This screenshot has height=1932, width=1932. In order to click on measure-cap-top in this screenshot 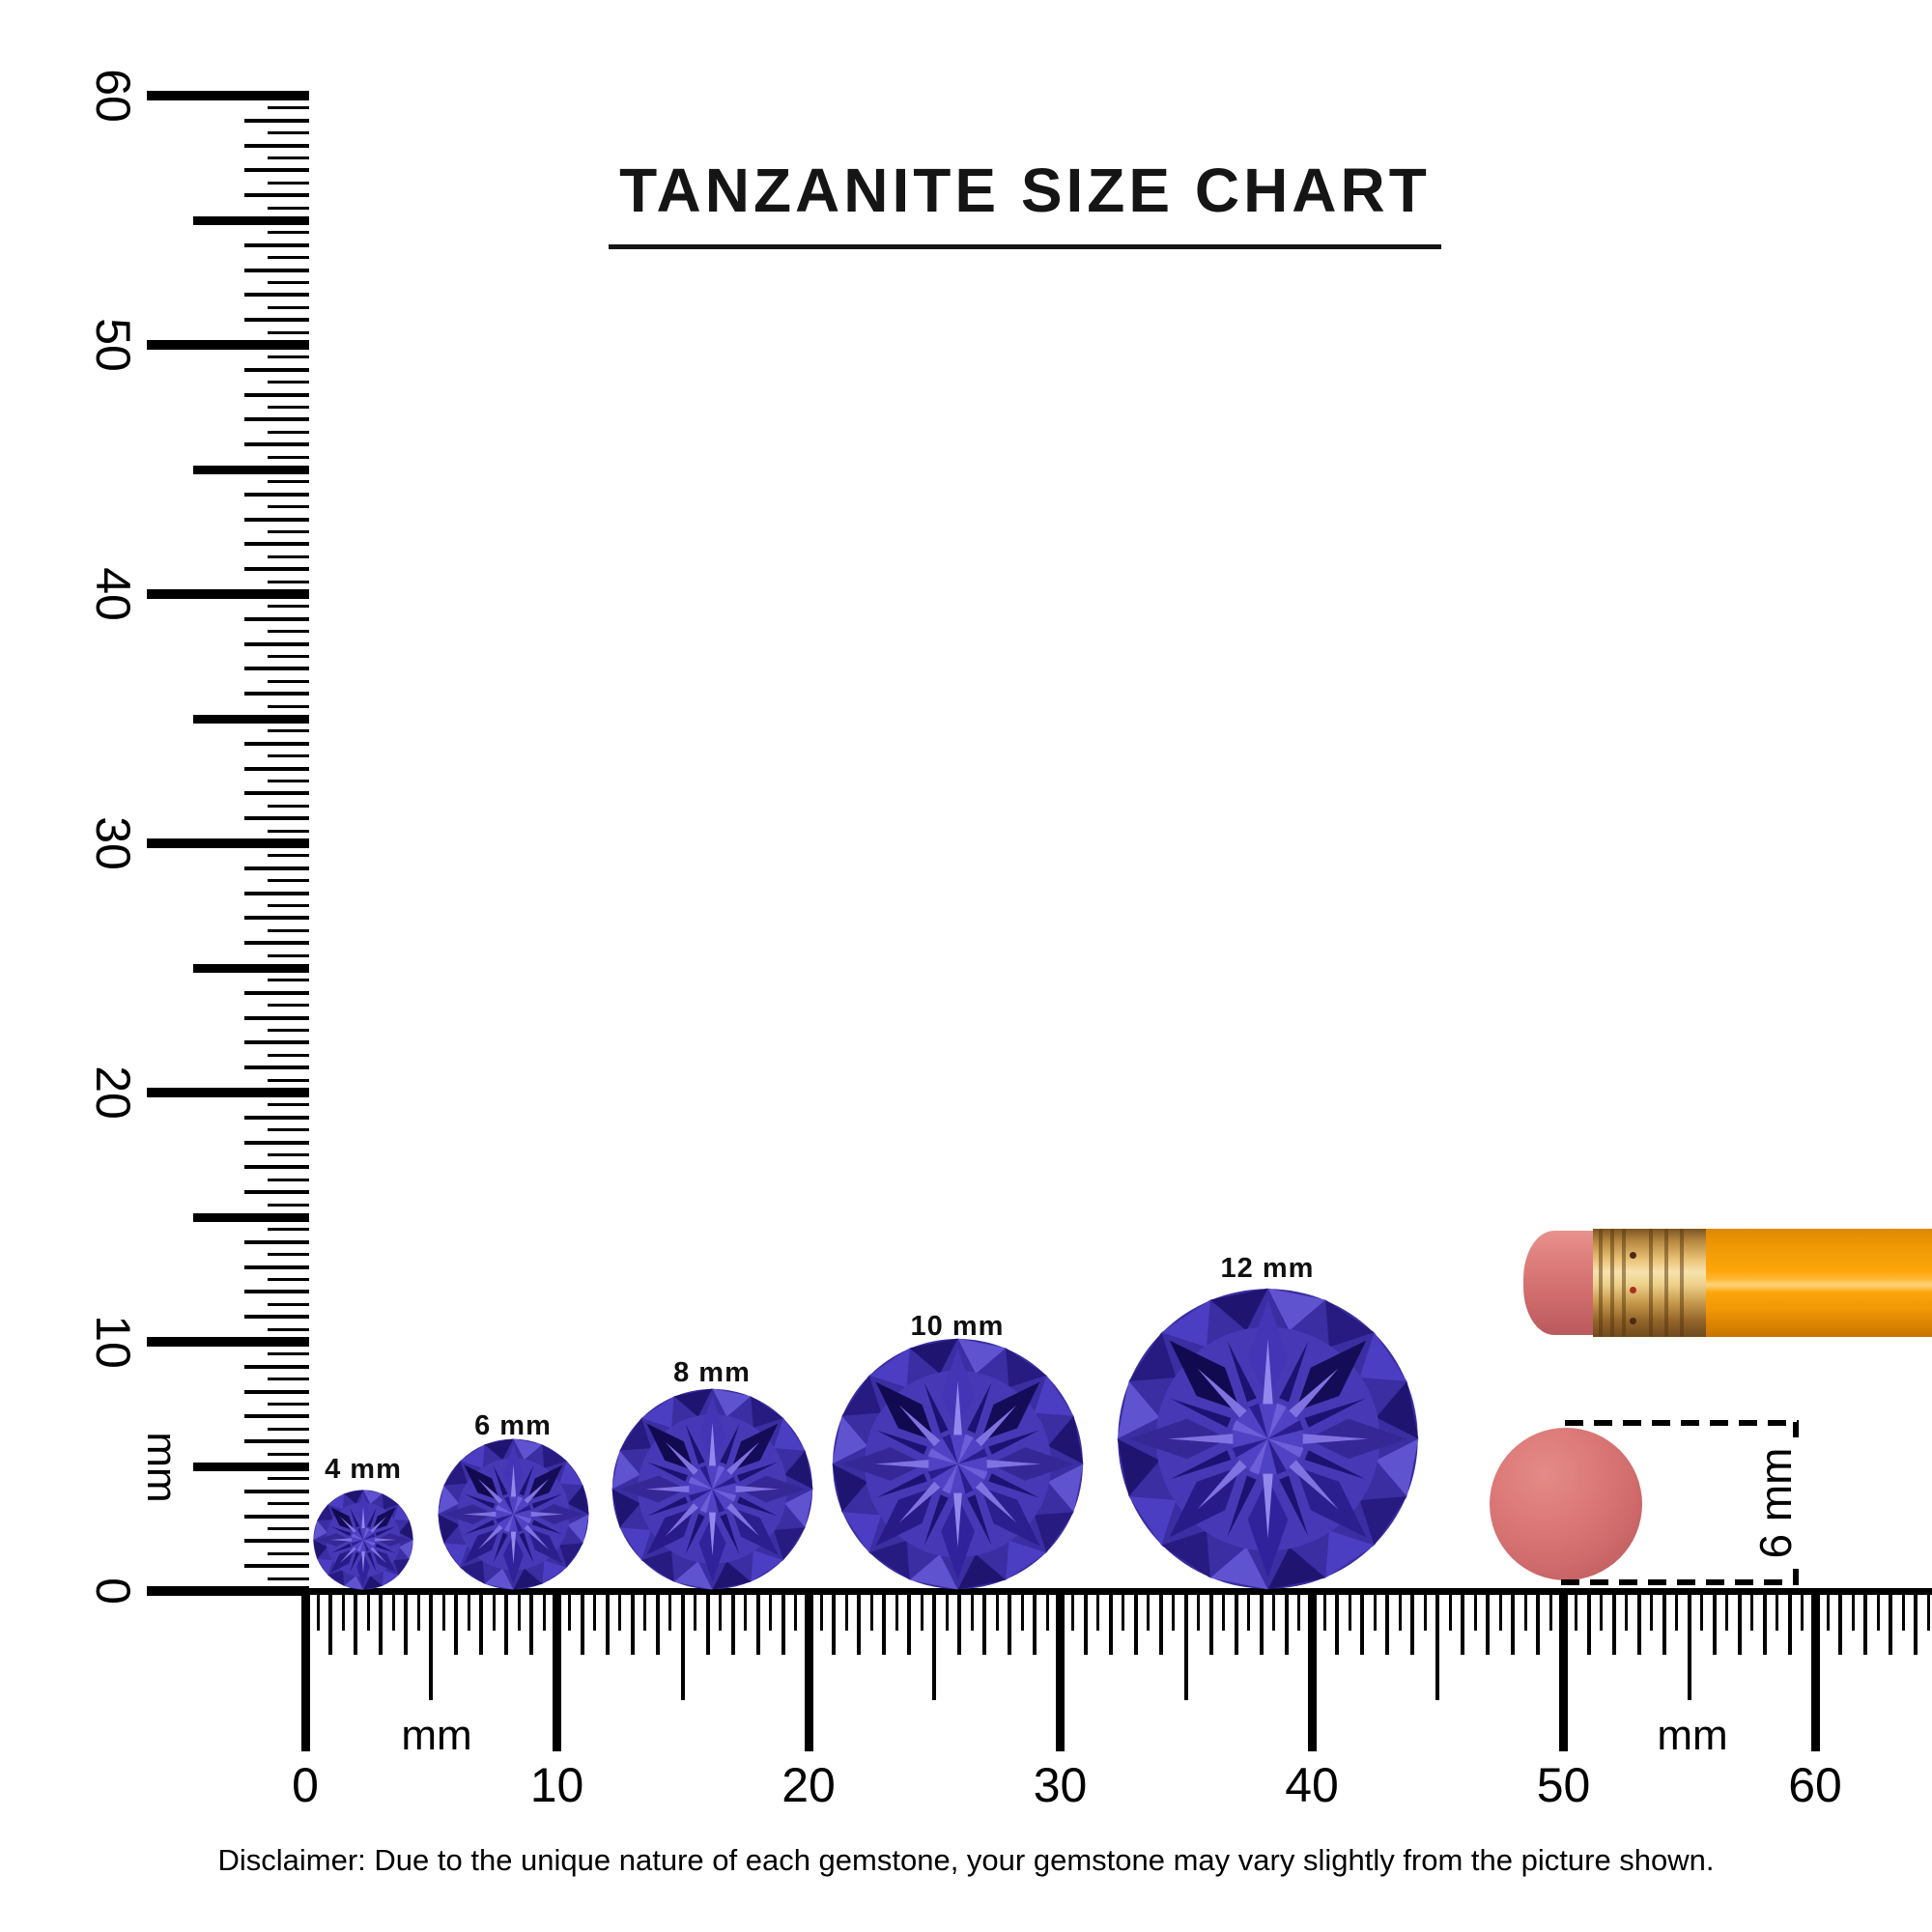, I will do `click(1796, 1429)`.